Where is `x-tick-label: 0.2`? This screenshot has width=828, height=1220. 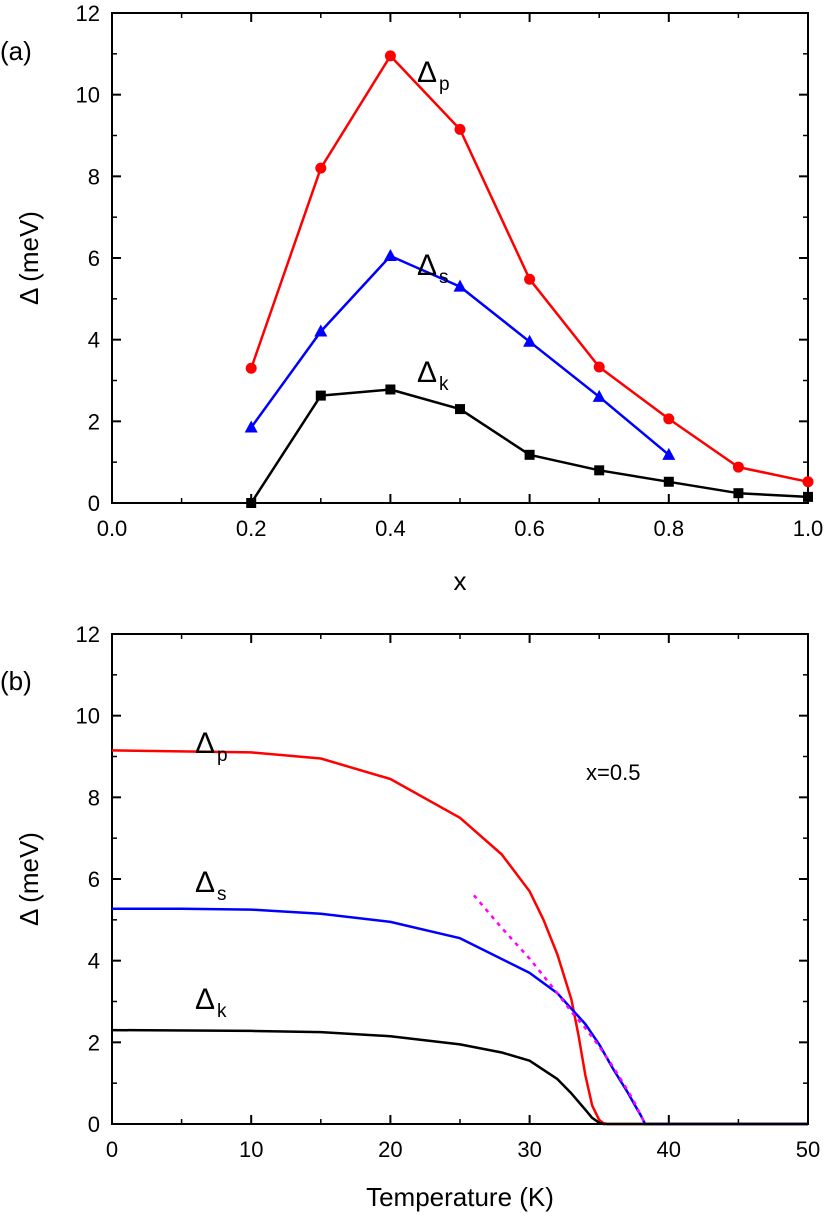 x-tick-label: 0.2 is located at coordinates (251, 528).